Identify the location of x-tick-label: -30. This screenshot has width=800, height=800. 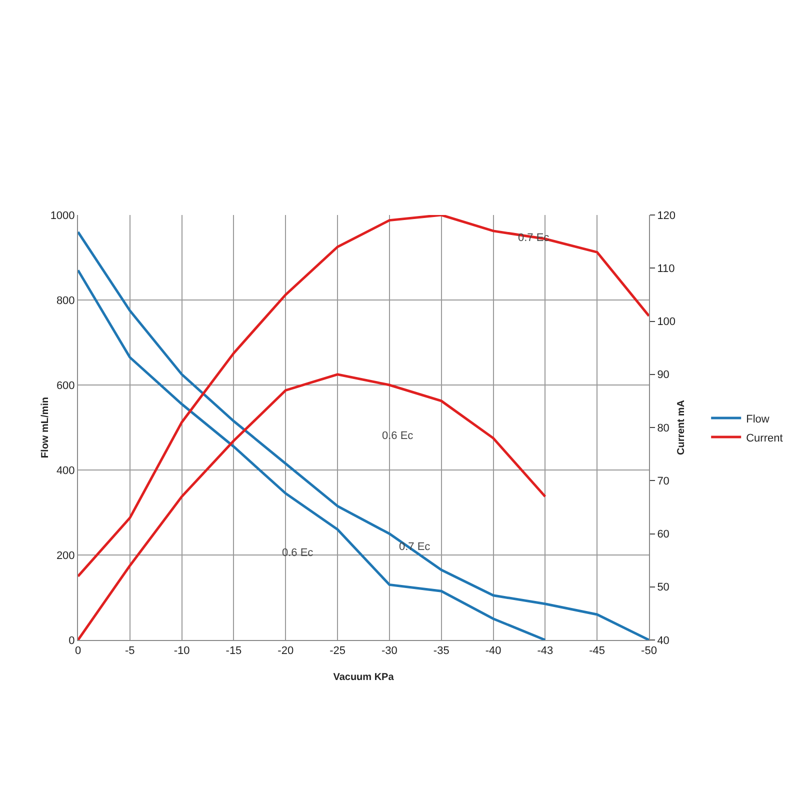
(389, 651).